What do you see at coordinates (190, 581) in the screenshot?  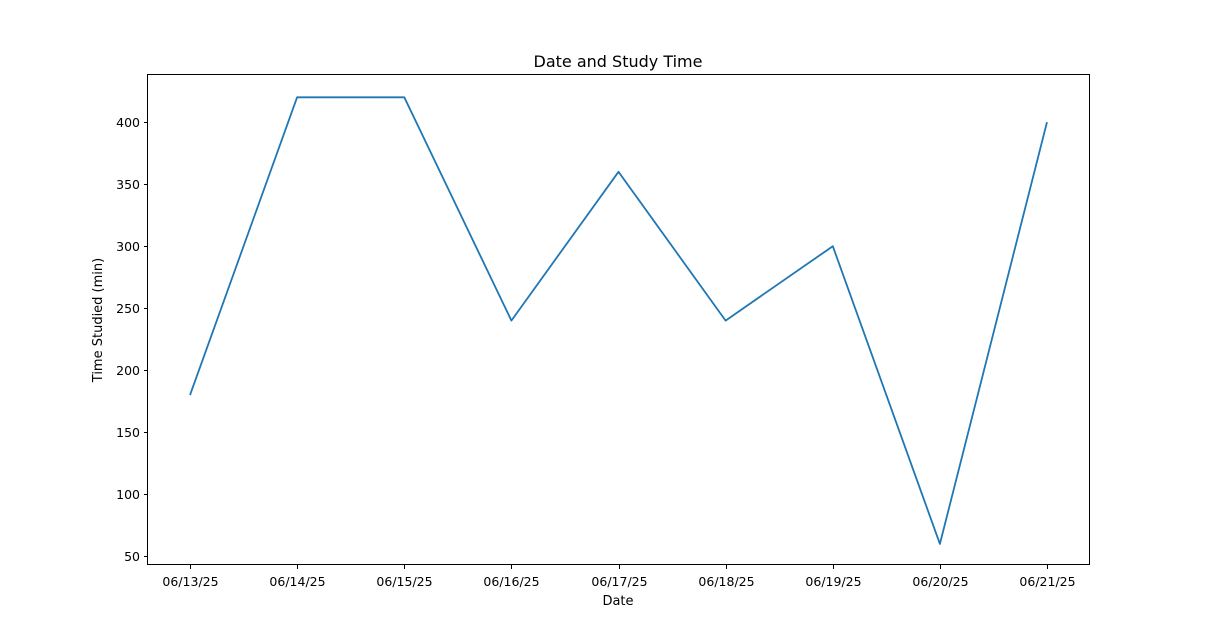 I see `x-tick-label: 06/13/25` at bounding box center [190, 581].